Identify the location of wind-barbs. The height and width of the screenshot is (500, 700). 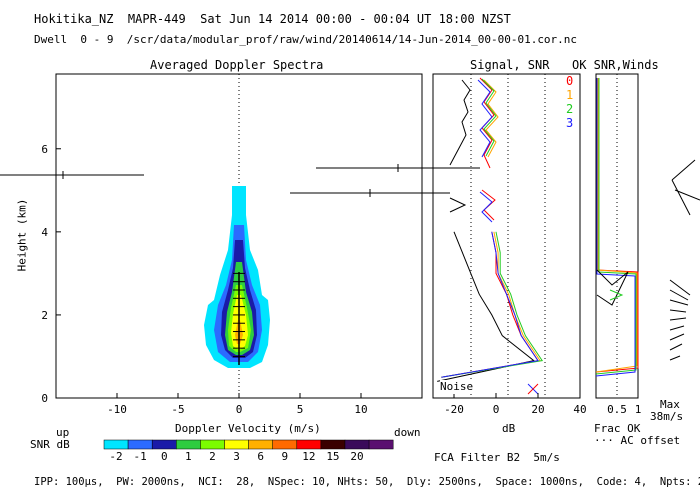
(684, 260).